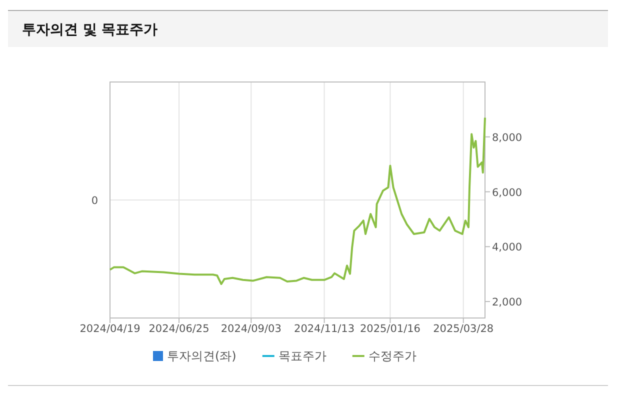 This screenshot has height=396, width=617. I want to click on chart-title: 투자의견 및 목표주가, so click(90, 30).